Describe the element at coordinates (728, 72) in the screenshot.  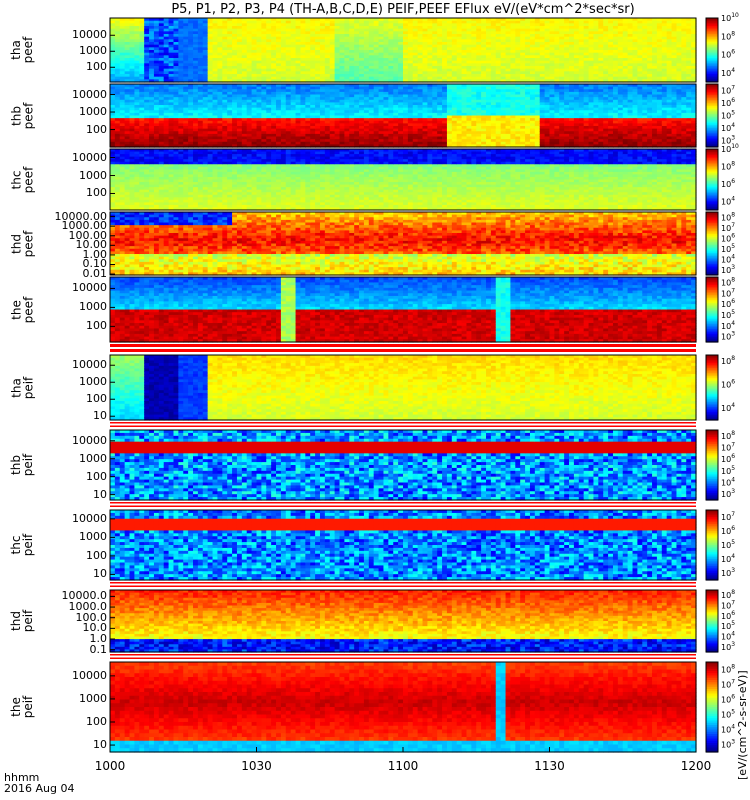
I see `colorbar-tick-label: 104` at that location.